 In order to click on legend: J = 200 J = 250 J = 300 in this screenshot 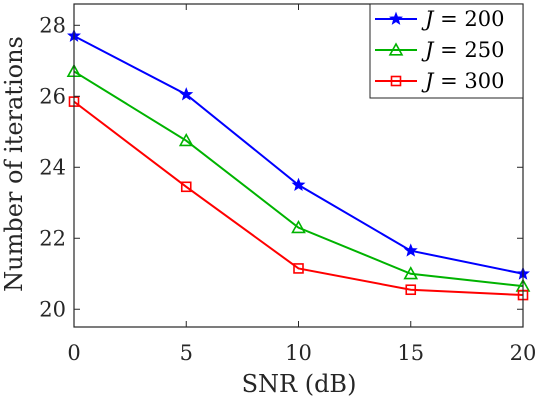, I will do `click(446, 51)`.